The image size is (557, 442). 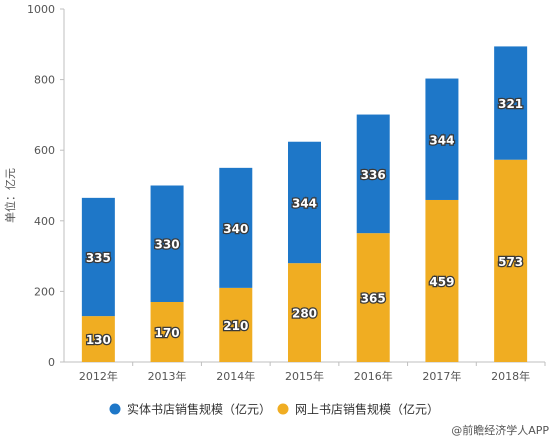 I want to click on y-tick-label: 400, so click(x=44, y=221).